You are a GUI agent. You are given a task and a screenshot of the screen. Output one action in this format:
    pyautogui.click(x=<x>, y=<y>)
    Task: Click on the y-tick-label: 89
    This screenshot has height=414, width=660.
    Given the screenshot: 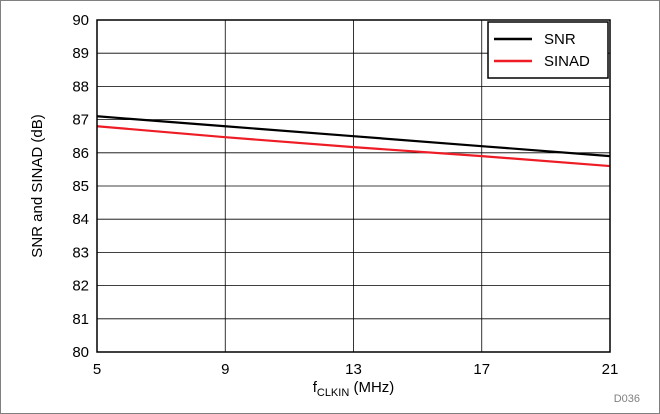 What is the action you would take?
    pyautogui.click(x=80, y=53)
    